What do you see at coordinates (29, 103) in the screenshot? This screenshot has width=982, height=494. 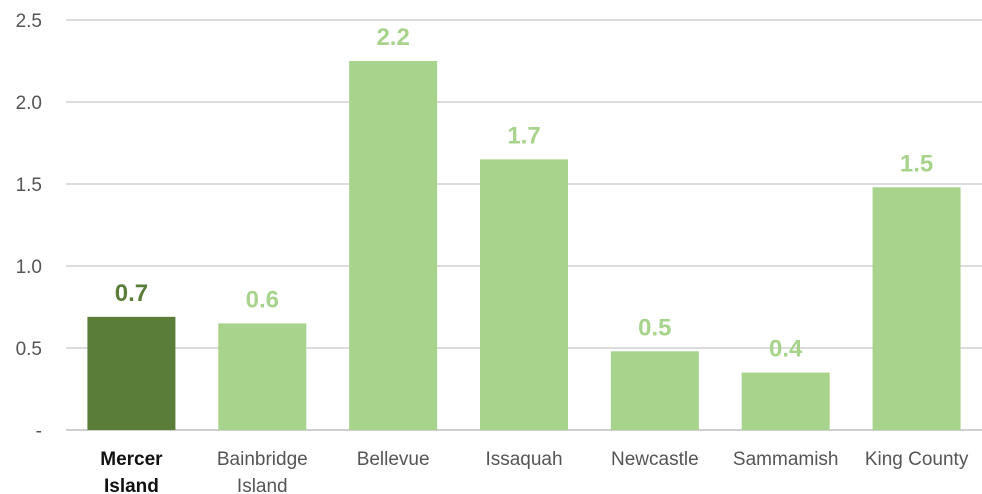 I see `y-tick-label: 2.0` at bounding box center [29, 103].